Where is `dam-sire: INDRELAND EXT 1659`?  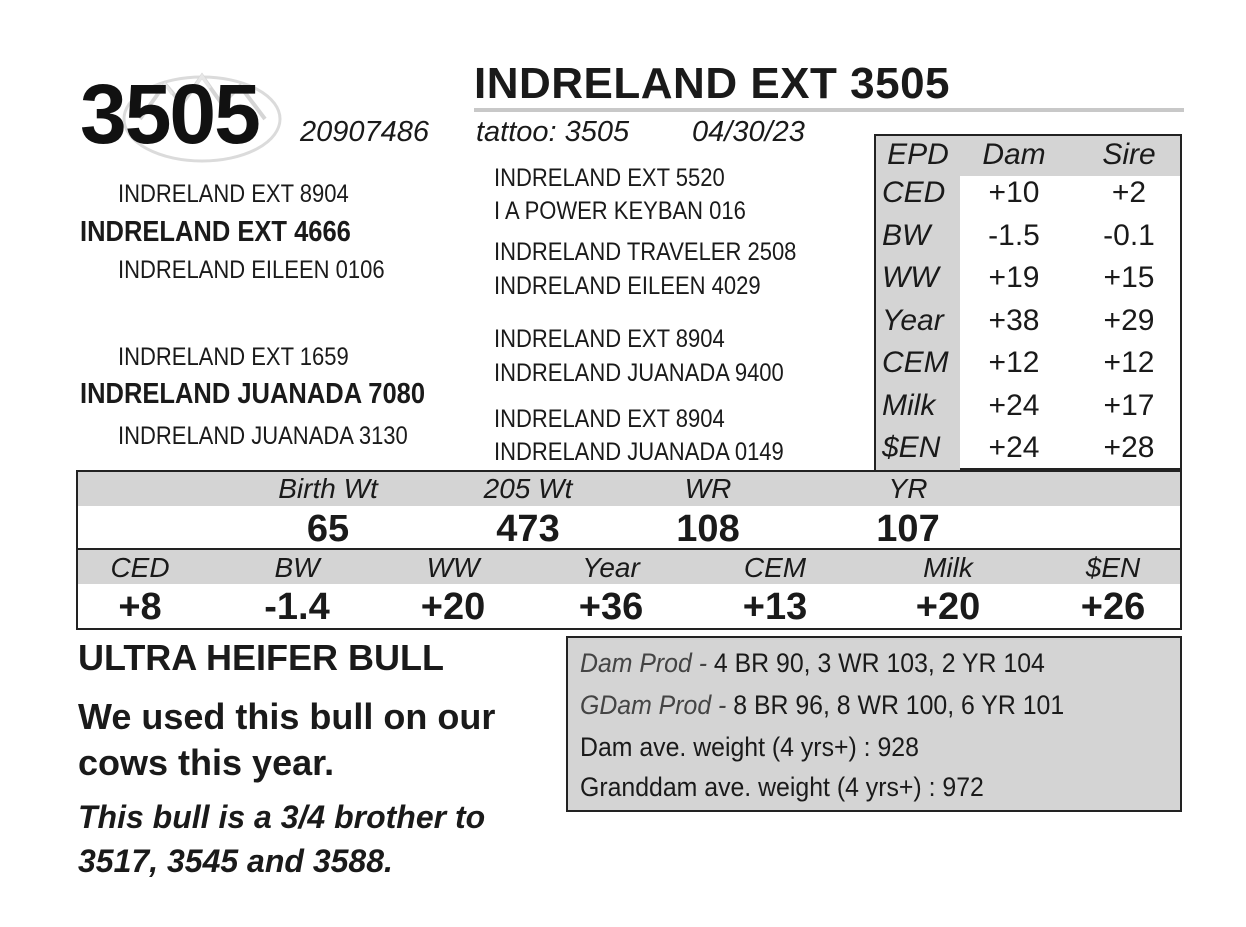
dam-sire: INDRELAND EXT 1659 is located at coordinates (233, 357).